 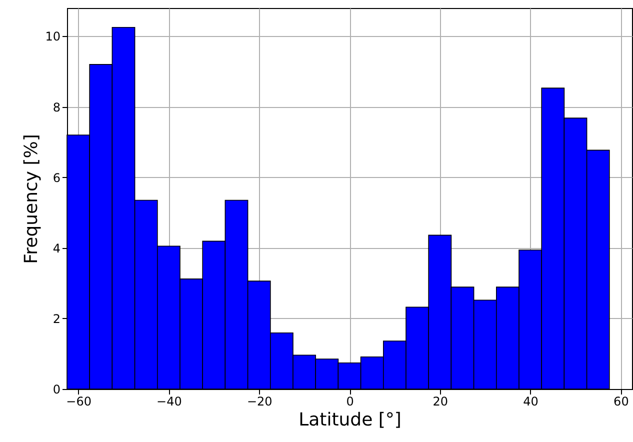 I want to click on y-tick-label: 10, so click(x=52, y=37).